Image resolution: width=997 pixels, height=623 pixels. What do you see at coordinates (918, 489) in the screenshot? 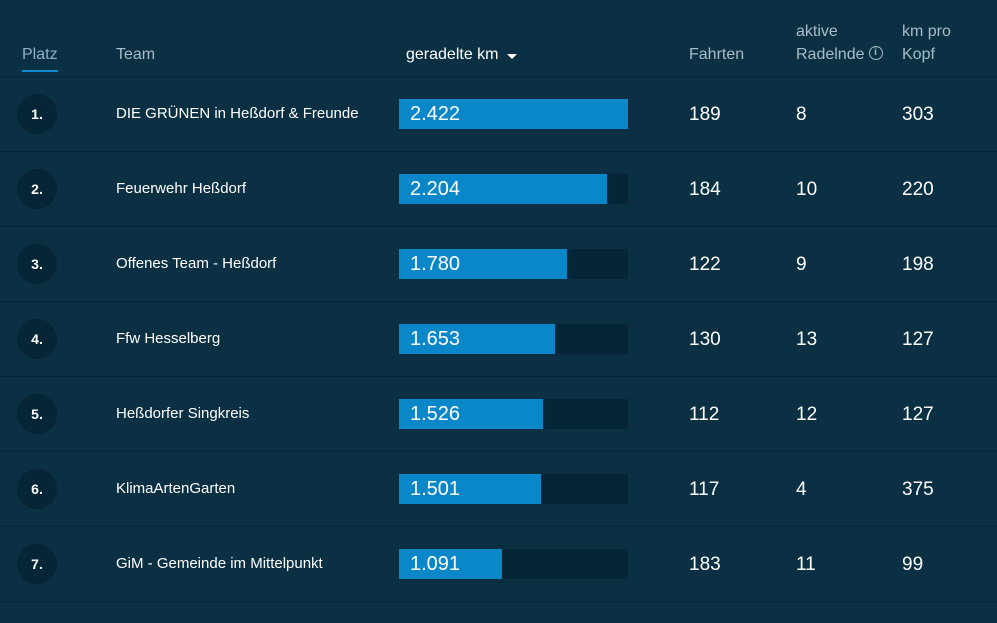
I see `km-pro-kopf-value: 375` at bounding box center [918, 489].